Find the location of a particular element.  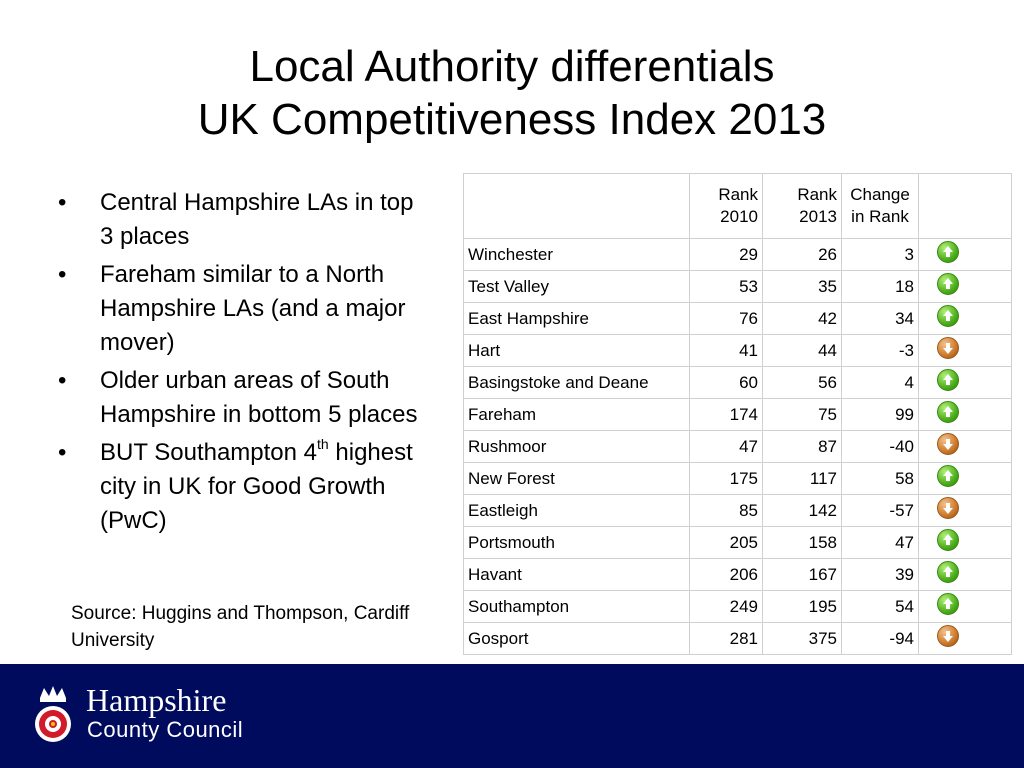

table-row: Eastleigh 85 142 -57 is located at coordinates (737, 510).